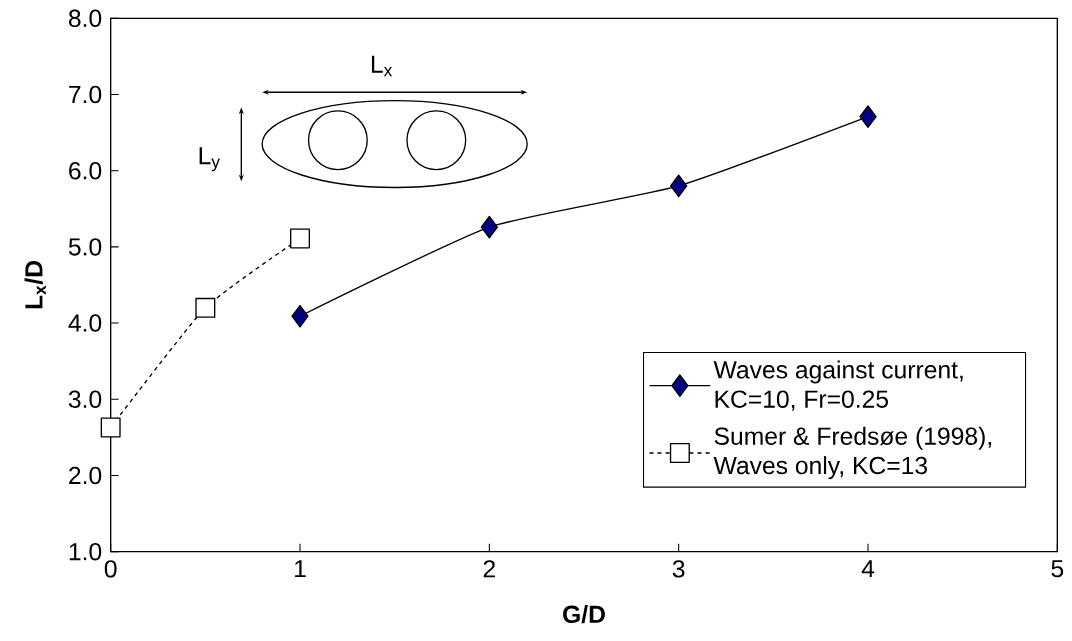 The width and height of the screenshot is (1072, 641). Describe the element at coordinates (584, 614) in the screenshot. I see `x-axis-title: G/D` at that location.